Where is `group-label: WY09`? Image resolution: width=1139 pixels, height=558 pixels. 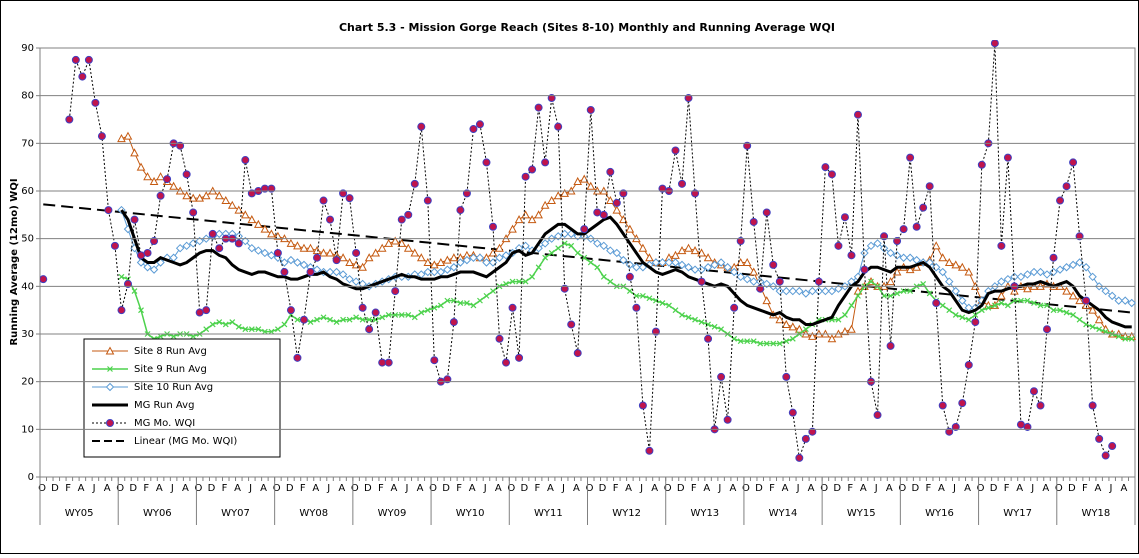
group-label: WY09 is located at coordinates (392, 513).